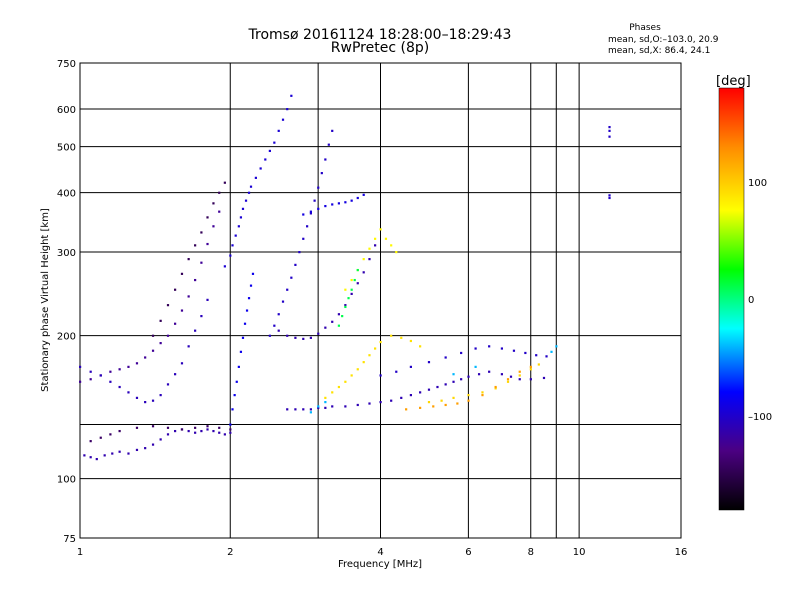  Describe the element at coordinates (380, 35) in the screenshot. I see `chart-title-line1: Tromsø 20161124 18:28:00–18:29:43` at that location.